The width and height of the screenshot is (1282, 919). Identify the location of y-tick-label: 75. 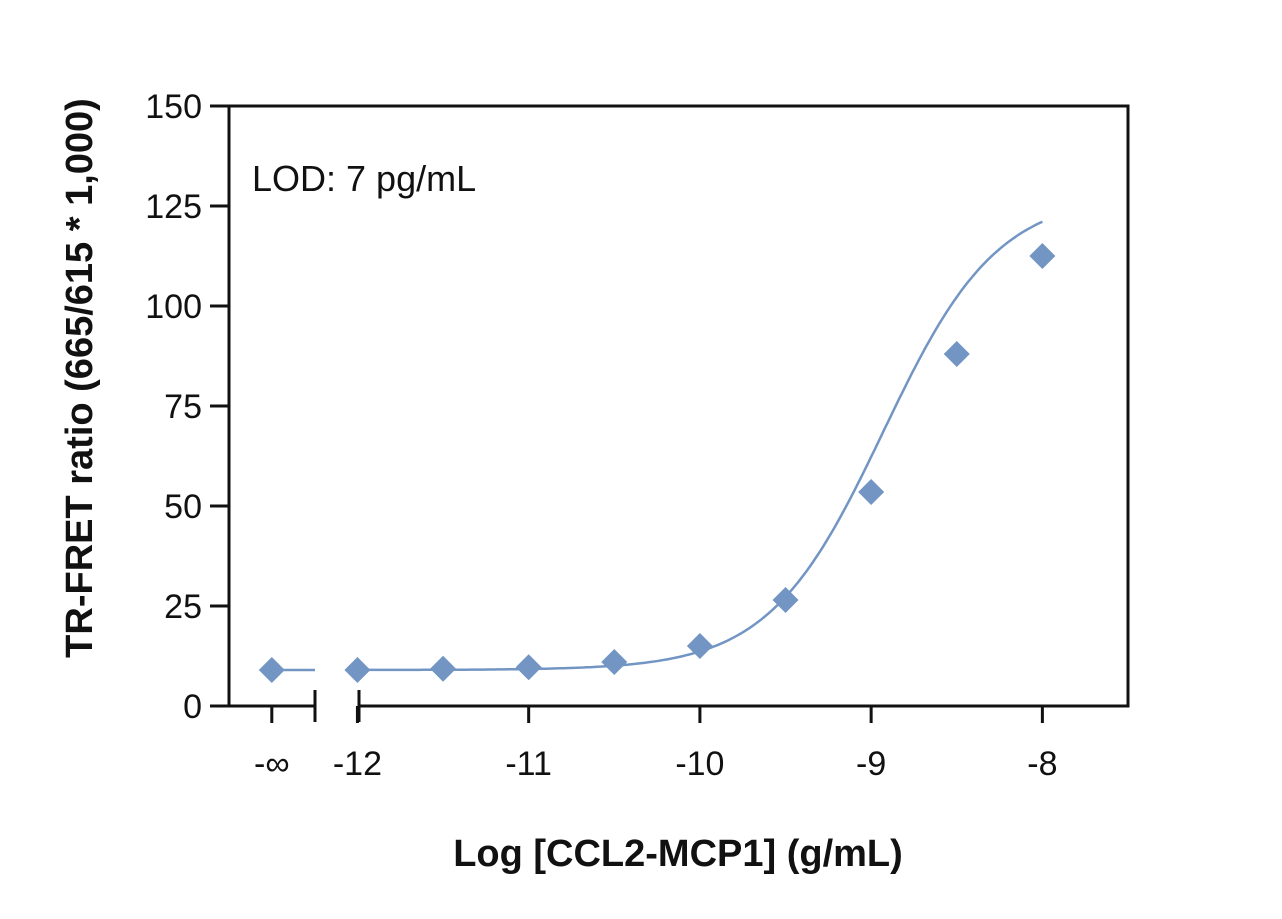
(183, 407).